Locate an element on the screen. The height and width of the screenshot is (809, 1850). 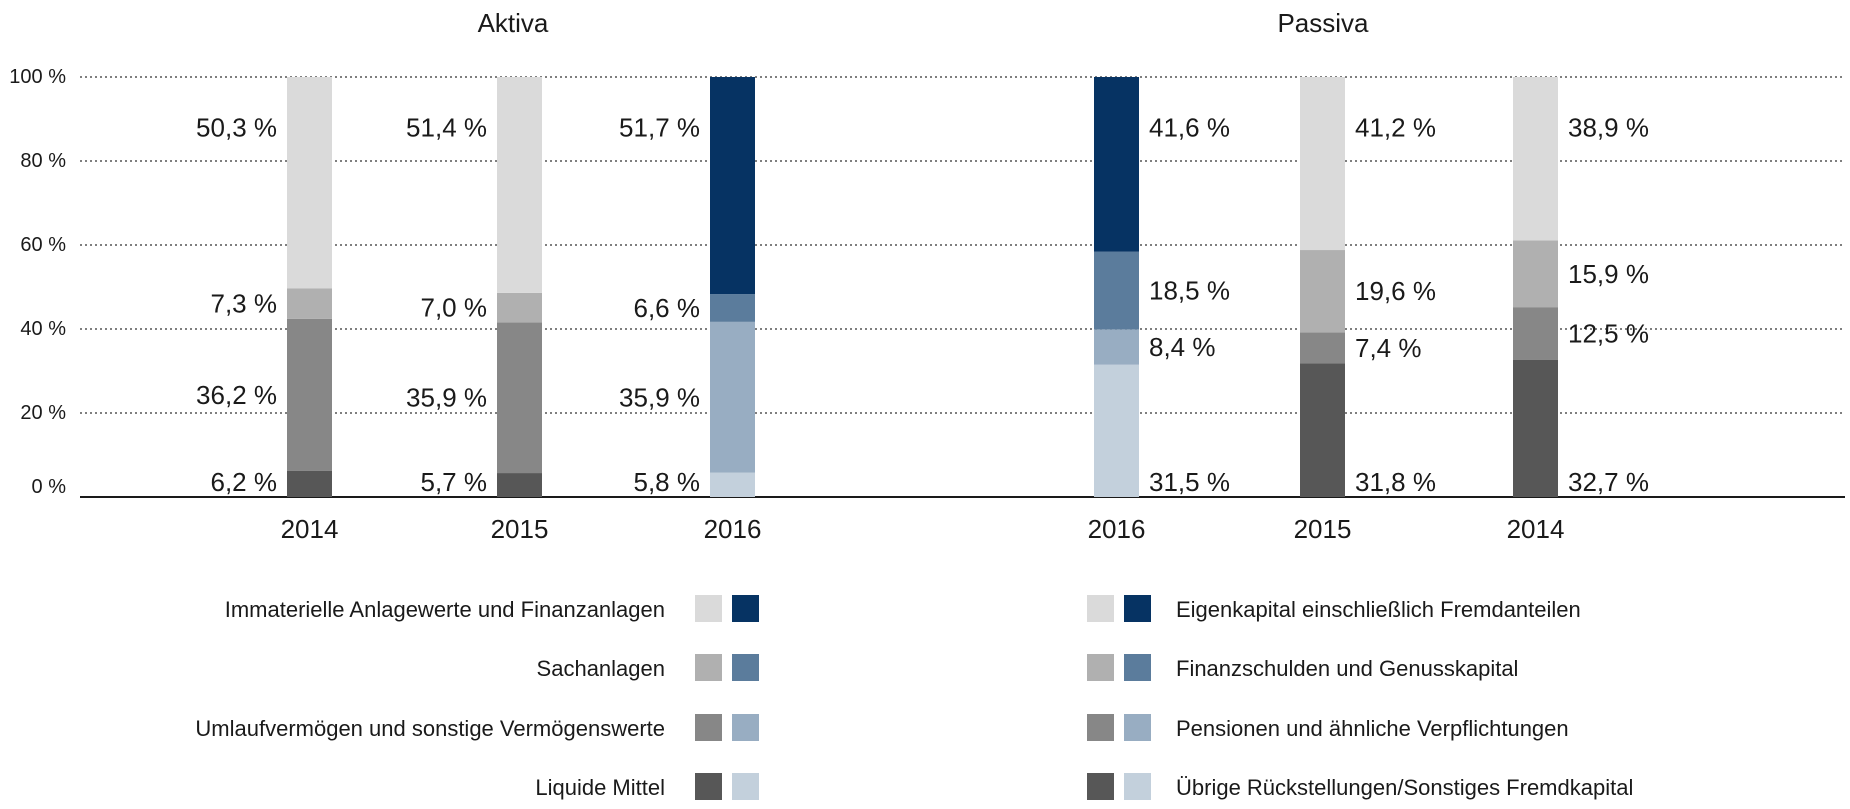
data-label: 5,8 % is located at coordinates (667, 482).